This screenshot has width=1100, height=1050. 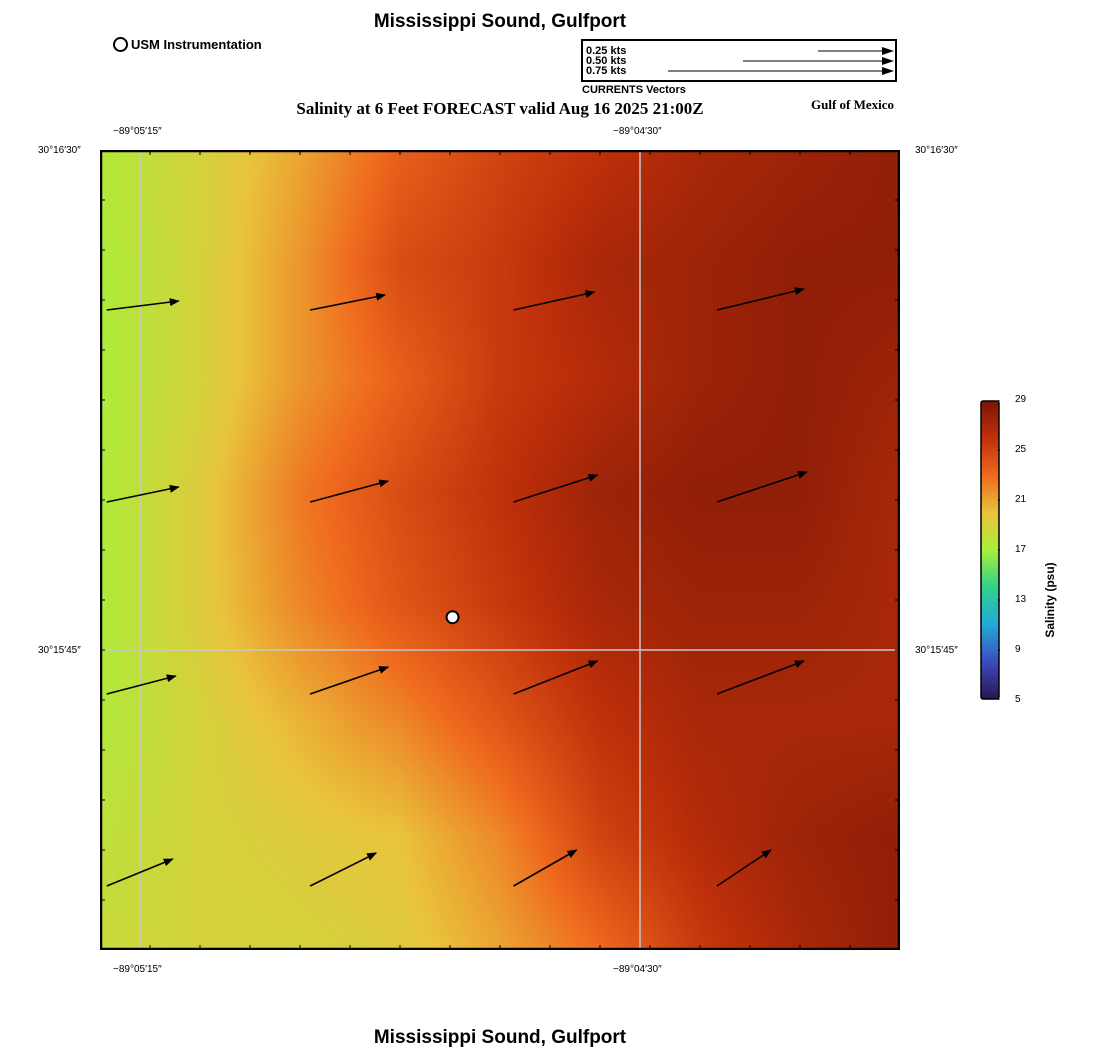 I want to click on map-title-bottom: Mississippi Sound, Gulfport, so click(x=500, y=1037).